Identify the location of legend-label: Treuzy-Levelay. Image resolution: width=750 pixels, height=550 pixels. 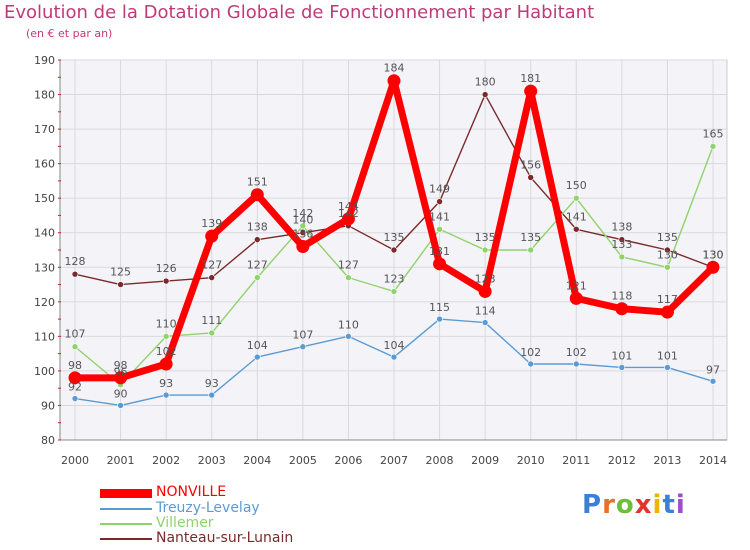
(208, 508).